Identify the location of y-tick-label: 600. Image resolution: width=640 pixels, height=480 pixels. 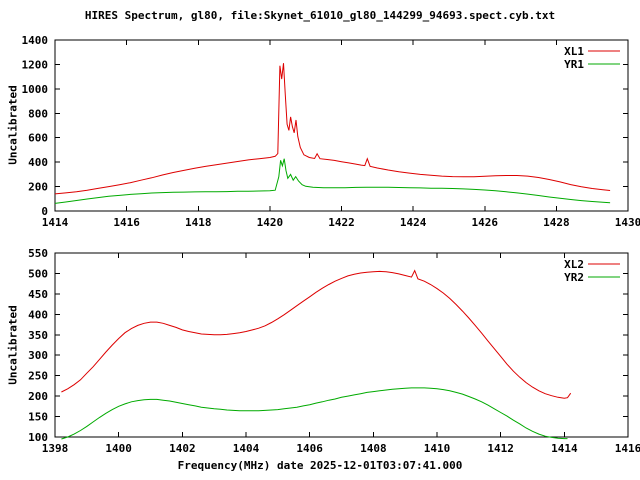
(38, 138).